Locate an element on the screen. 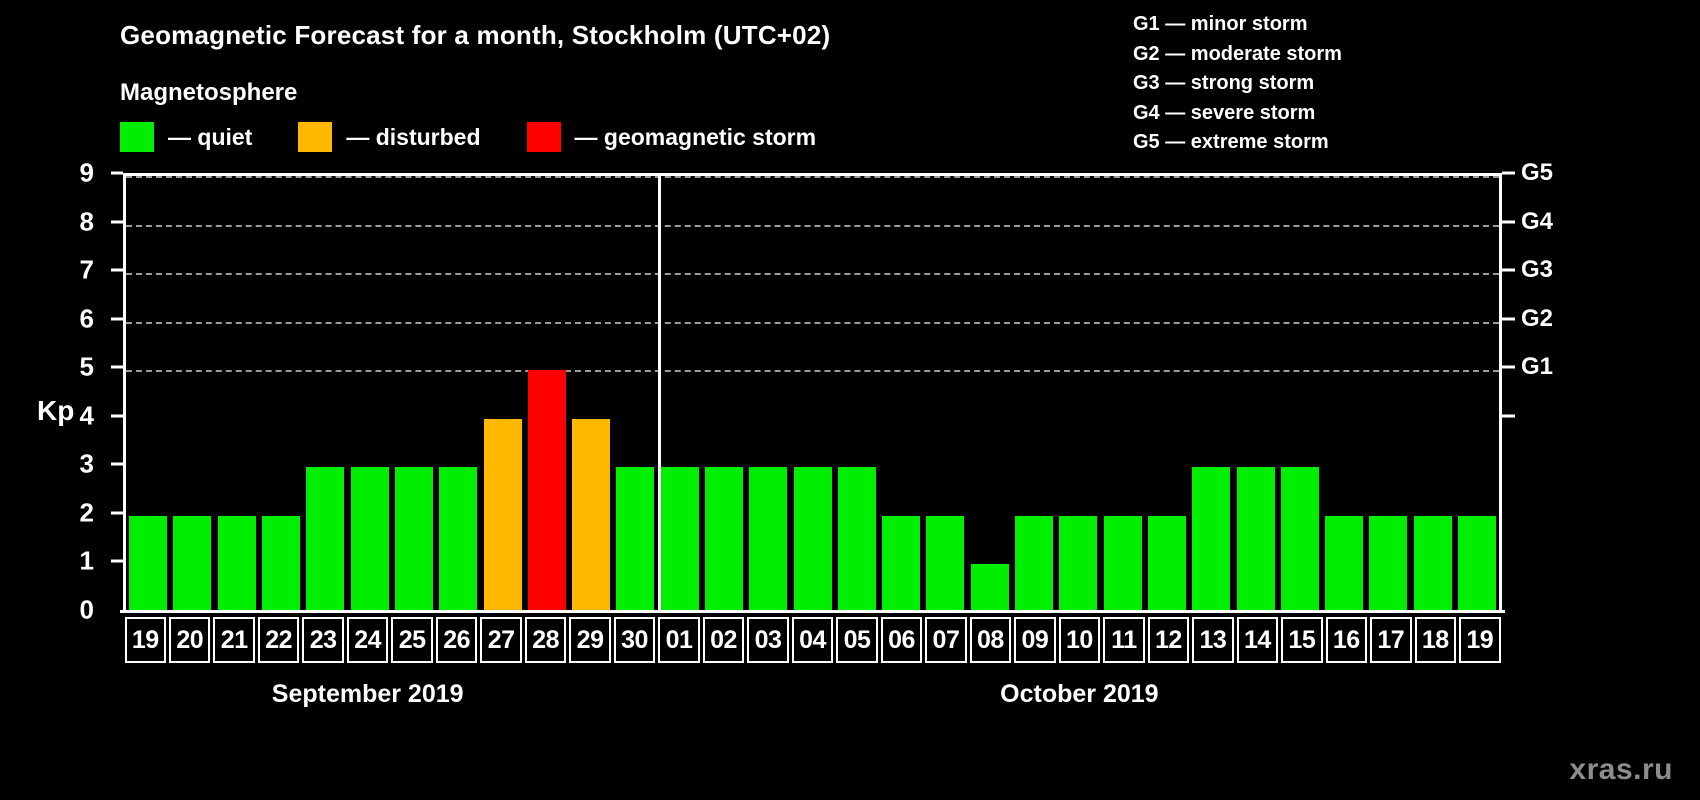  date-cell-8: 27 is located at coordinates (501, 640).